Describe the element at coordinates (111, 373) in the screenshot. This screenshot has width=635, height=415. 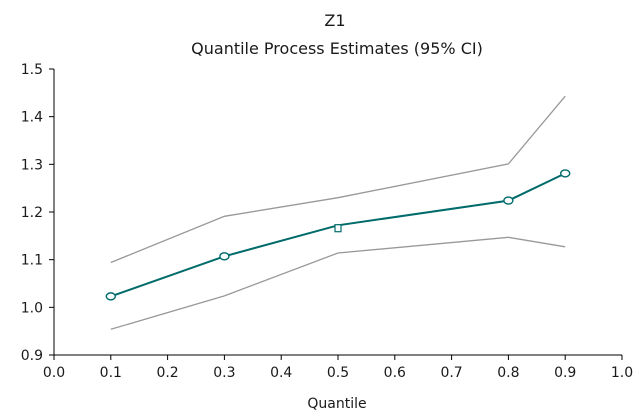
I see `x-tick-label: 0.1` at that location.